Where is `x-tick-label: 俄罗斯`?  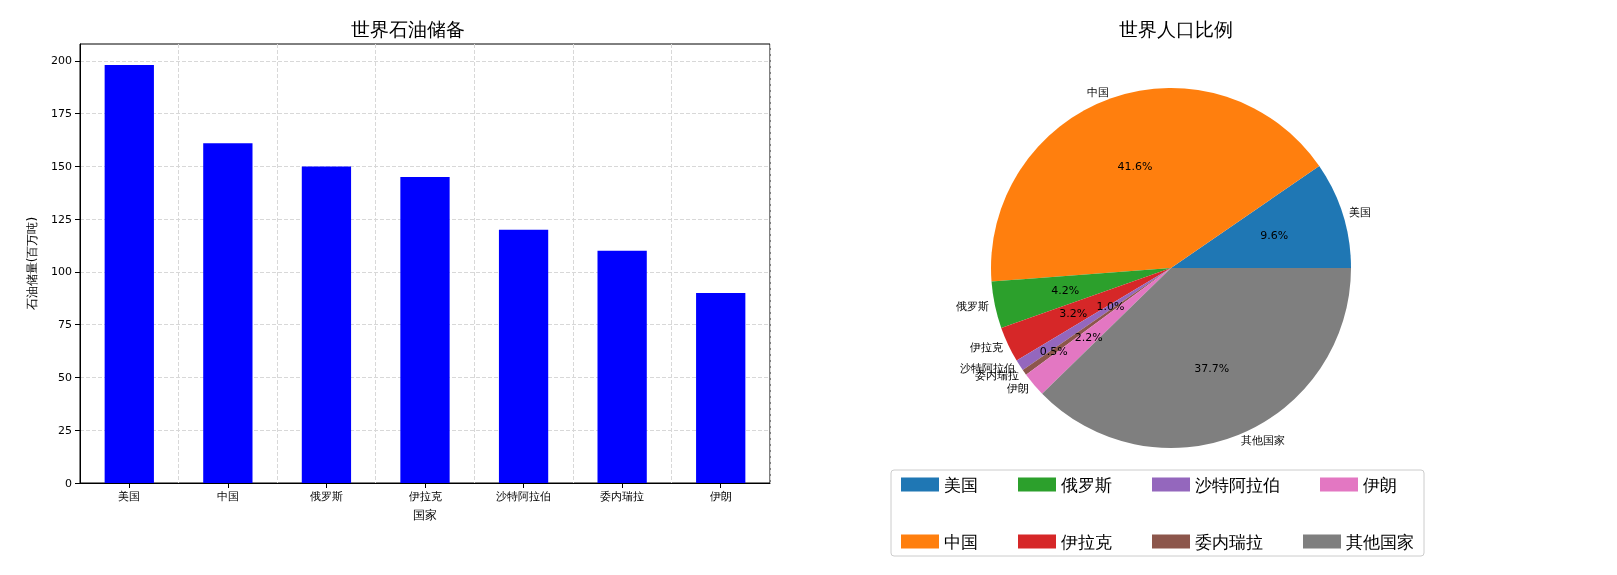 x-tick-label: 俄罗斯 is located at coordinates (326, 496).